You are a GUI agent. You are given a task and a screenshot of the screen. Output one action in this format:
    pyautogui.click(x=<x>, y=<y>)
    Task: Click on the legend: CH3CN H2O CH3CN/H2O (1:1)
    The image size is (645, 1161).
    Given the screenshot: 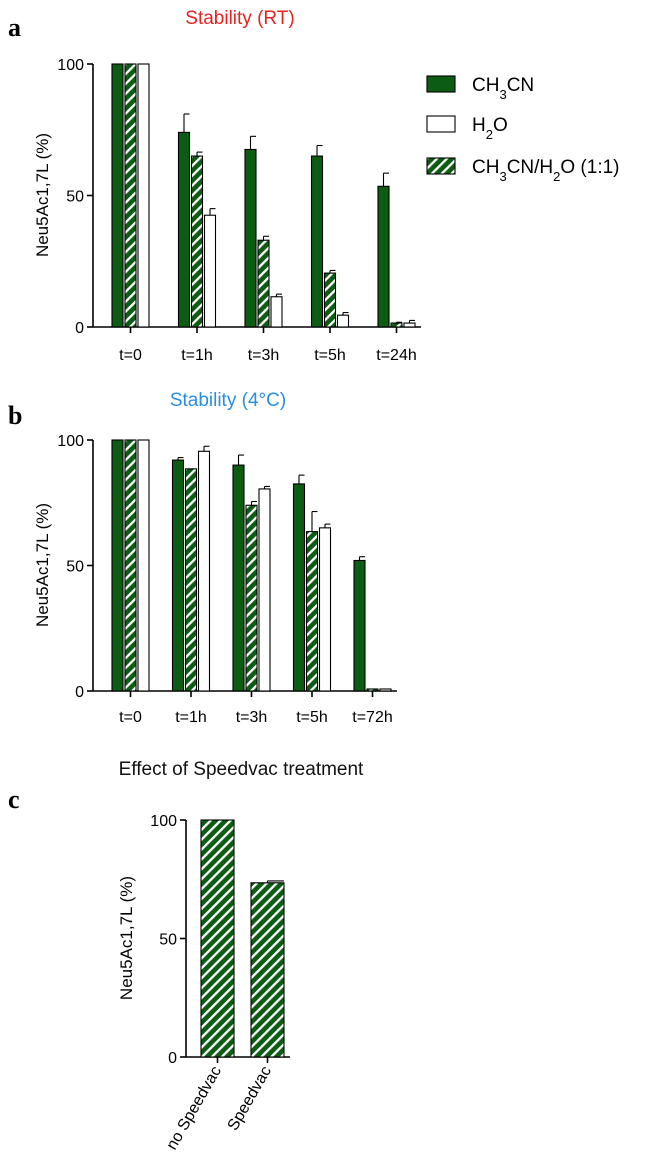 What is the action you would take?
    pyautogui.click(x=523, y=129)
    